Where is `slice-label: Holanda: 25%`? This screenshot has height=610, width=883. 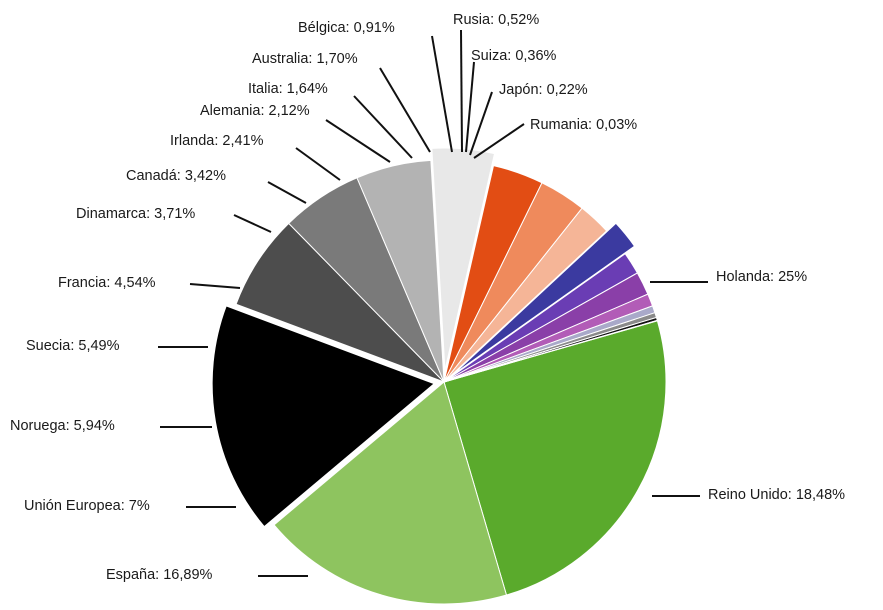
slice-label: Holanda: 25% is located at coordinates (761, 277).